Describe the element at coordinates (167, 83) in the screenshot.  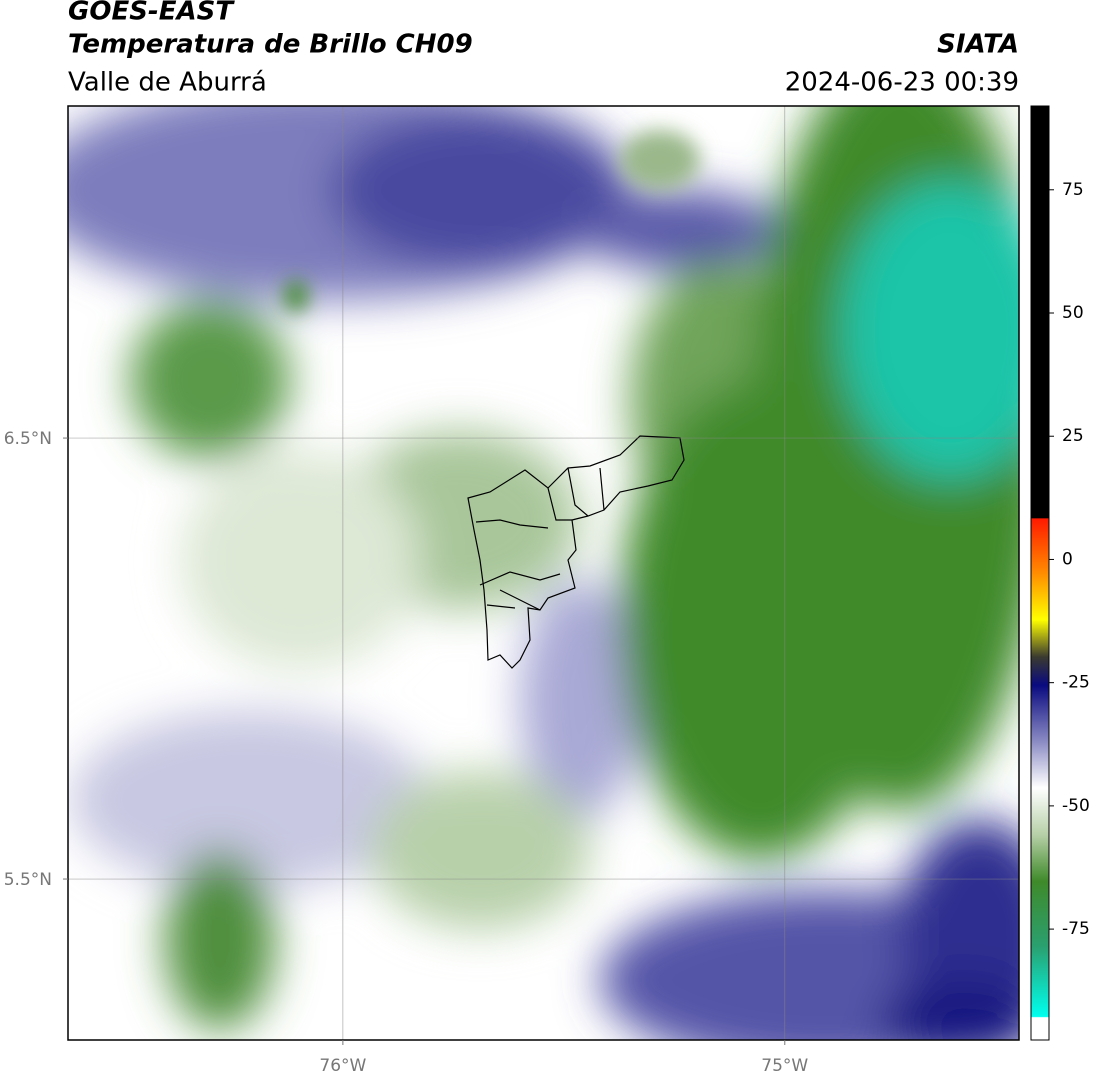
I see `region: Valle de Aburrá` at that location.